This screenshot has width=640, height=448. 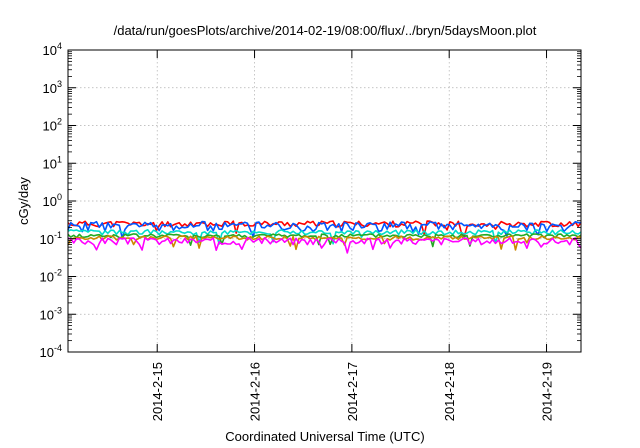 I want to click on y-axis-label: cGy/day, so click(x=23, y=201).